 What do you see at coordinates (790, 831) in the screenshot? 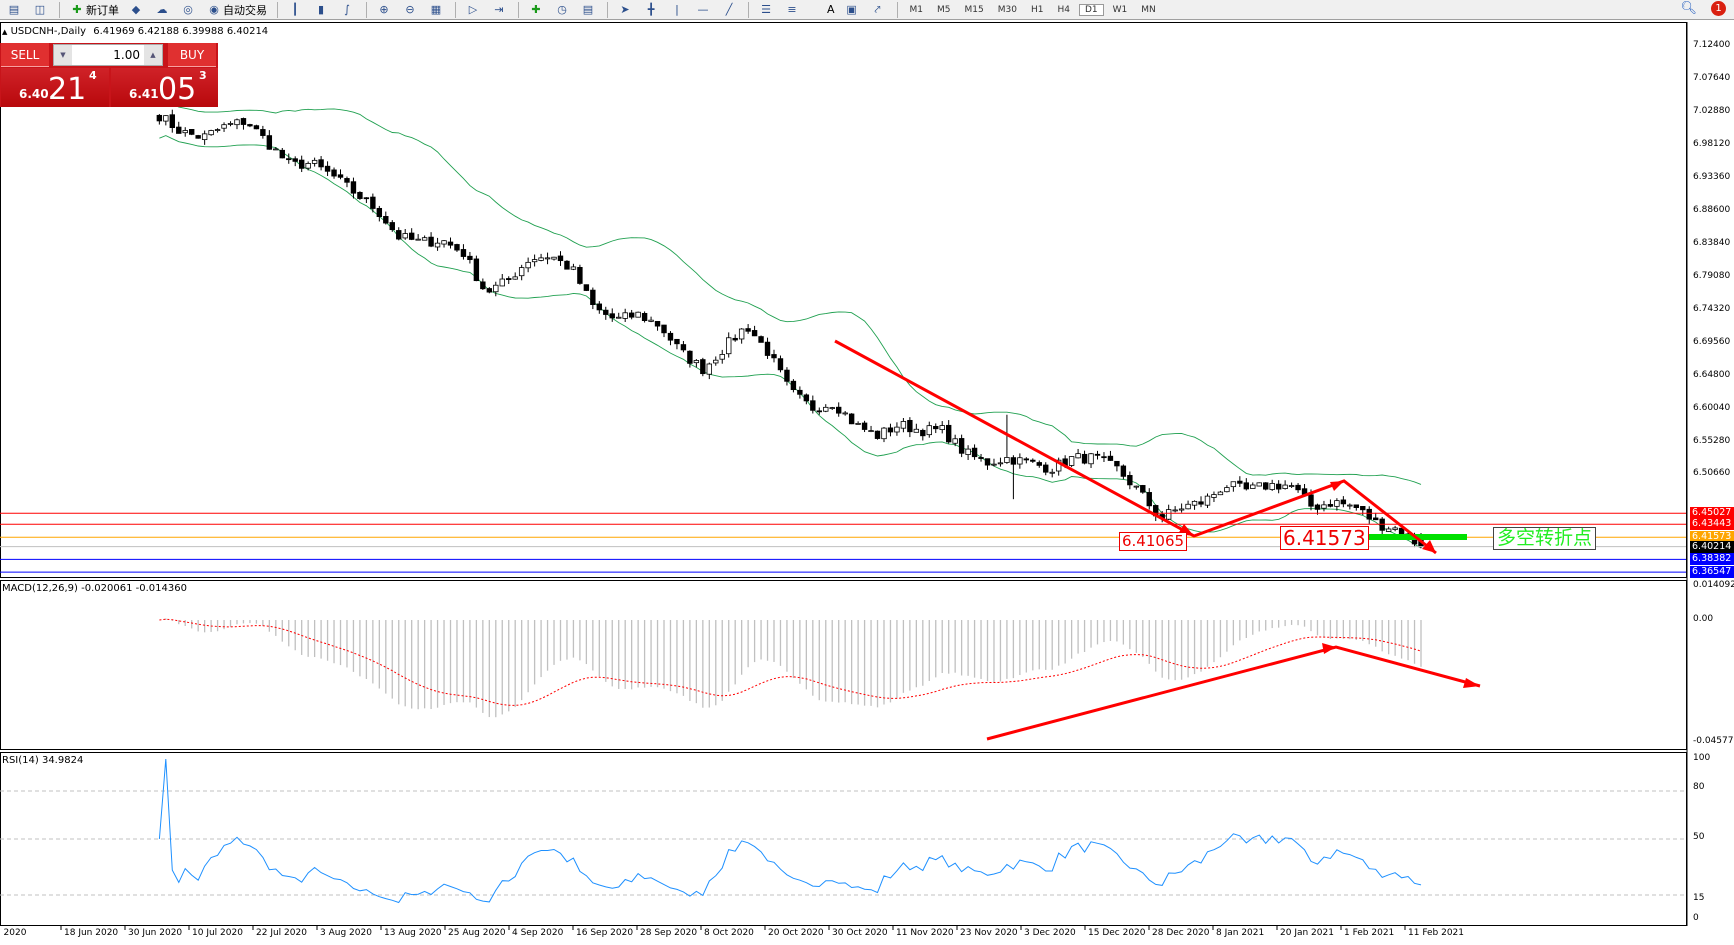
I see `rsi-line` at bounding box center [790, 831].